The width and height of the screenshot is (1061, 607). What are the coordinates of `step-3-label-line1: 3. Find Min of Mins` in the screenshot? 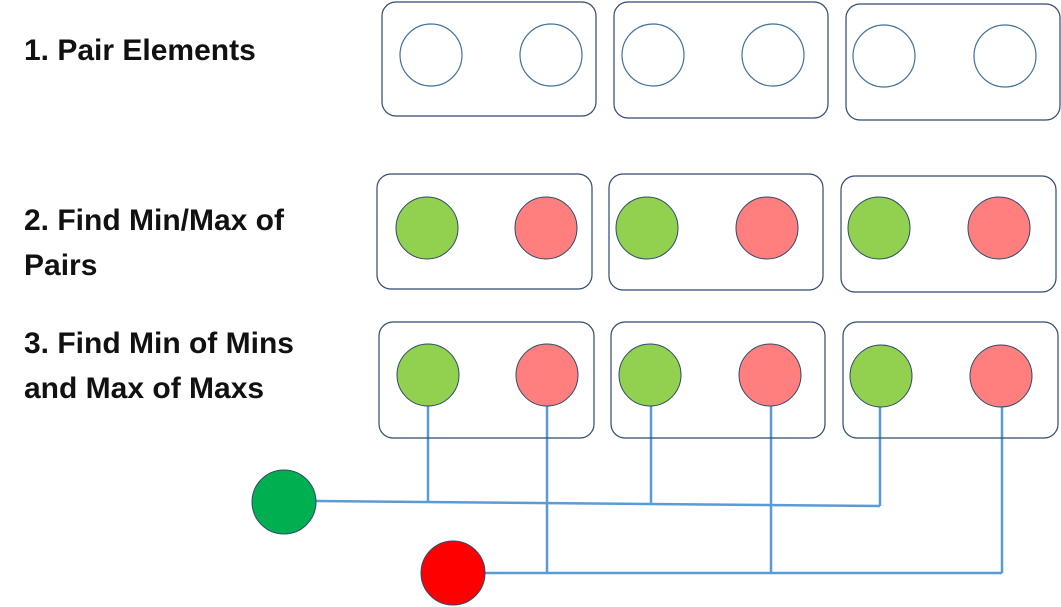 It's located at (159, 343).